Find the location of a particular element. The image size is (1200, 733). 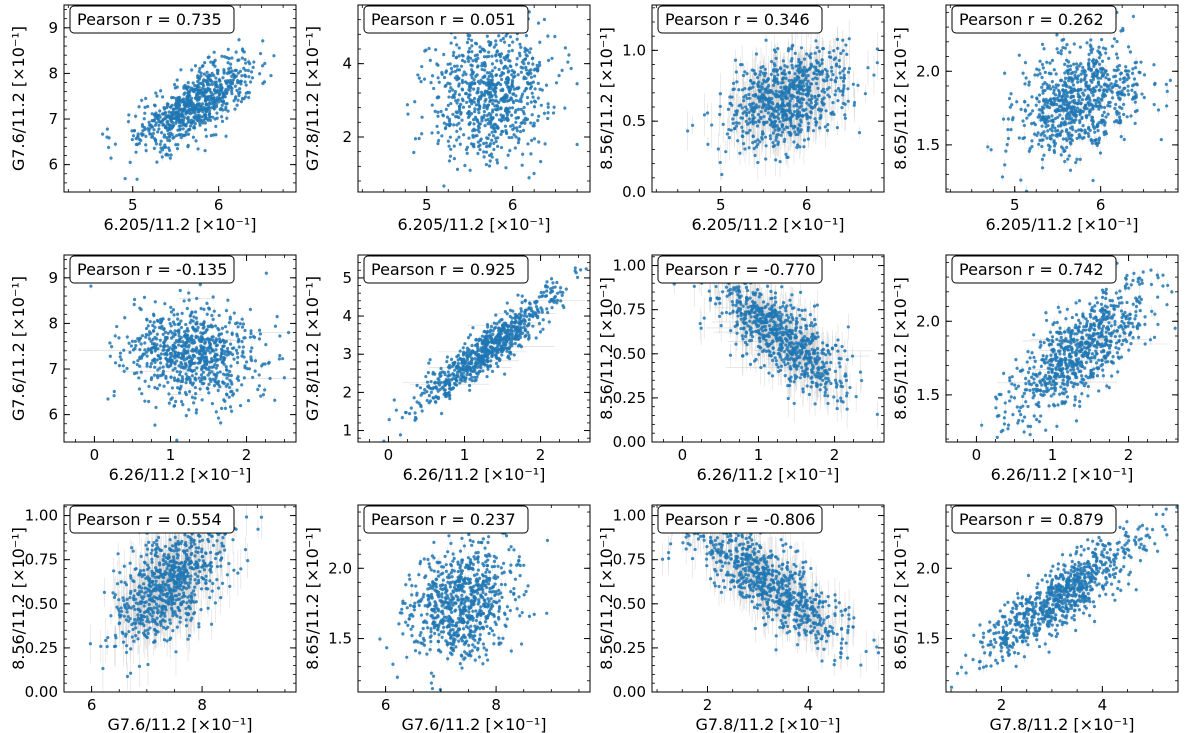

plot-frame is located at coordinates (768, 98).